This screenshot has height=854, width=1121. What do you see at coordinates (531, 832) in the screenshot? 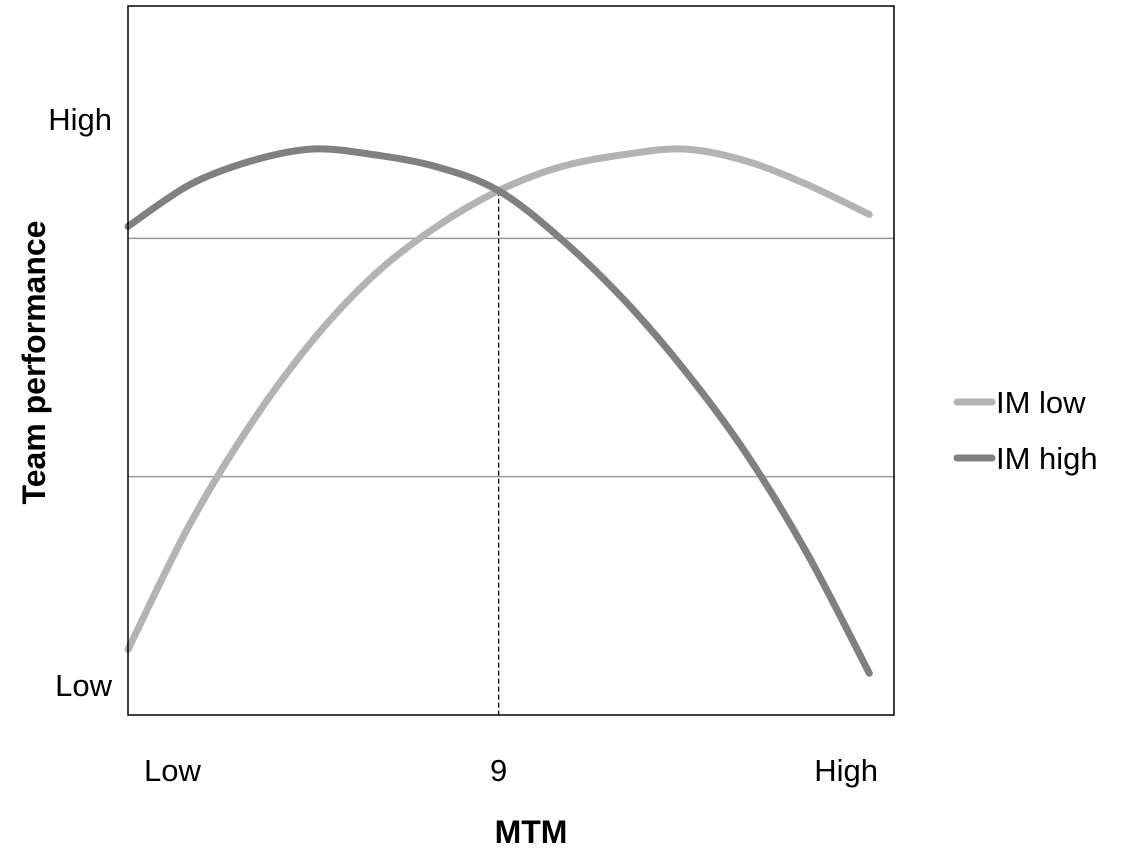
I see `x-axis-title: MTM` at bounding box center [531, 832].